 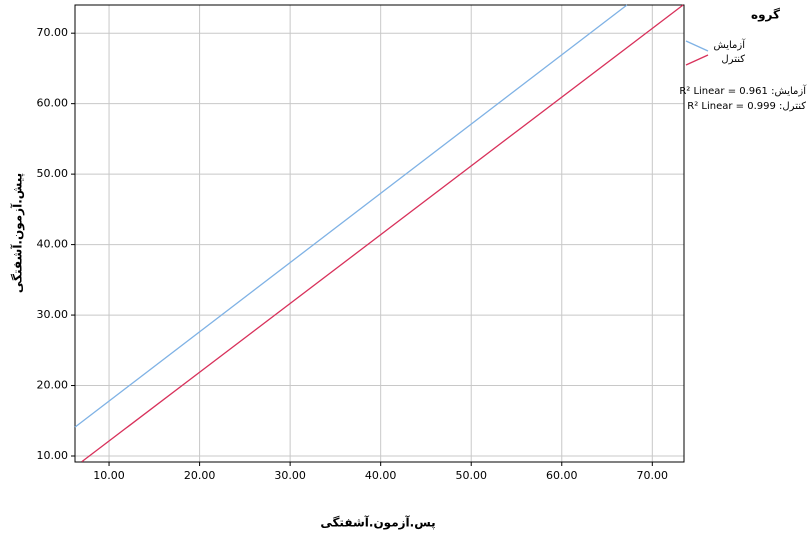 I want to click on y-tick-label: 30.00, so click(x=53, y=314).